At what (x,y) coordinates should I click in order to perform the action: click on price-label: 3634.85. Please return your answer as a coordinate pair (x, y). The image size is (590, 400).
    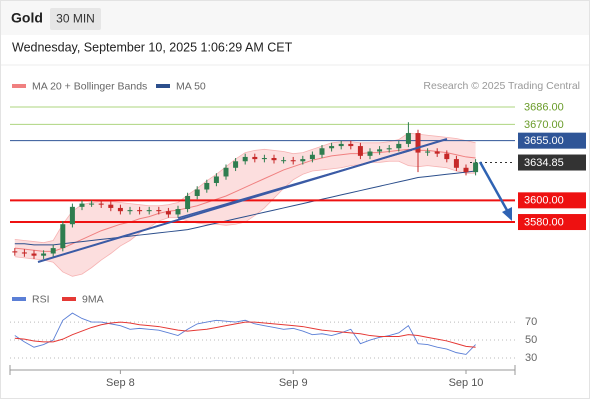
    Looking at the image, I should click on (544, 163).